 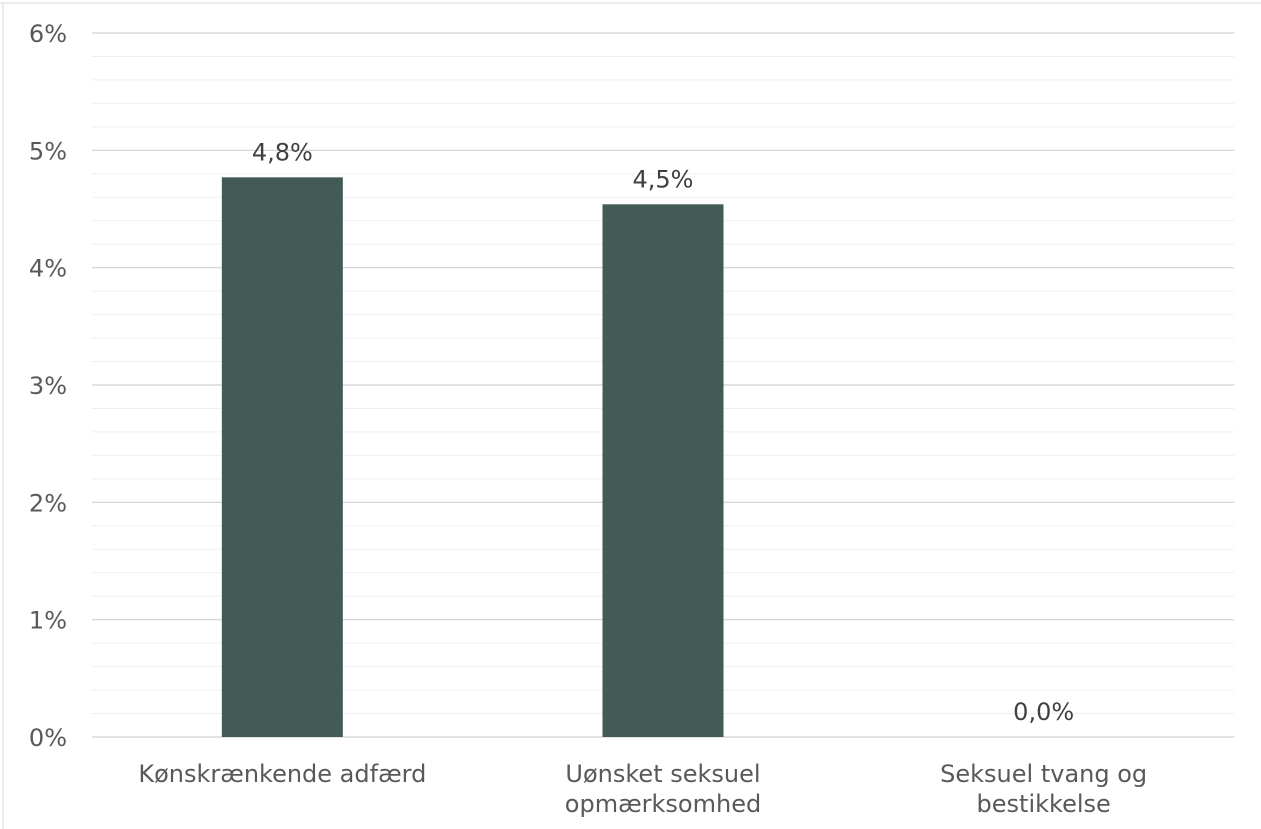 I want to click on bar-data-label: 4,8%, so click(x=282, y=152).